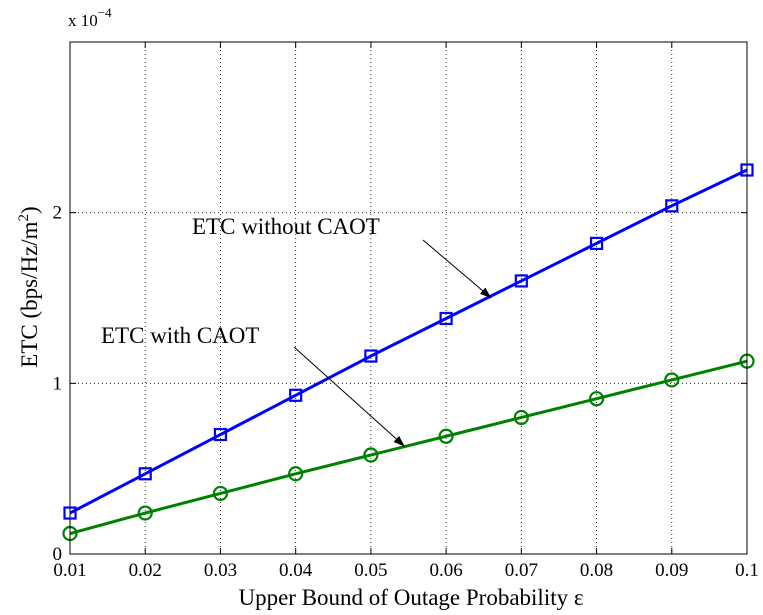 This screenshot has width=763, height=615. Describe the element at coordinates (180, 335) in the screenshot. I see `annotation-with-caot: ETC with CAOT` at that location.